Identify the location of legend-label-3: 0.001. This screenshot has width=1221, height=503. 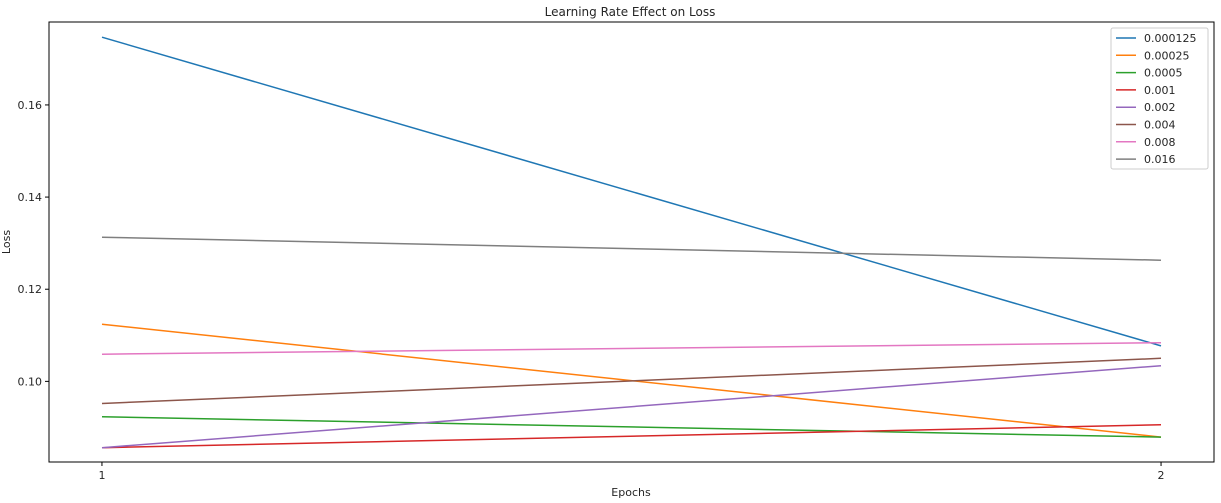
(1160, 90).